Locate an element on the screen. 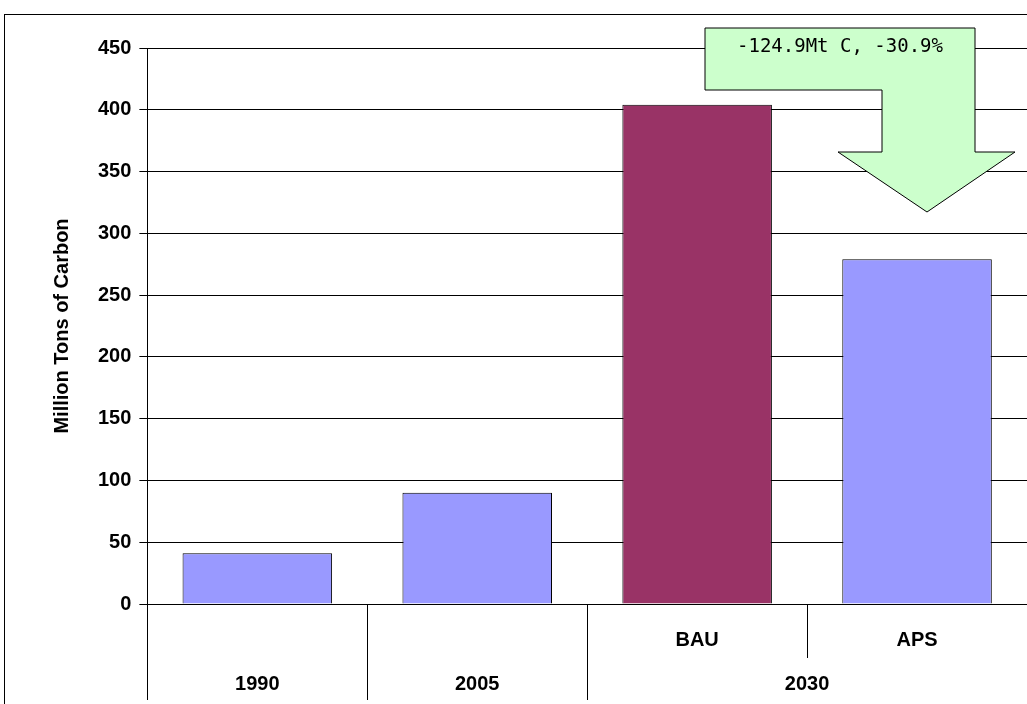 The height and width of the screenshot is (704, 1027). x-tick-label: BAU is located at coordinates (697, 638).